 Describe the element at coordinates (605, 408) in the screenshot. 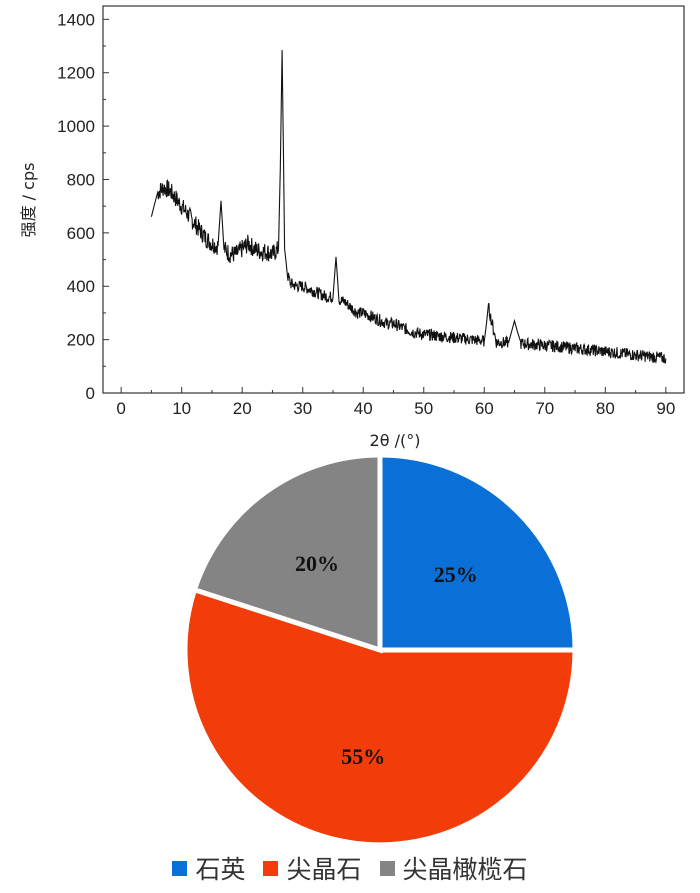

I see `x-tick-label: 80` at that location.